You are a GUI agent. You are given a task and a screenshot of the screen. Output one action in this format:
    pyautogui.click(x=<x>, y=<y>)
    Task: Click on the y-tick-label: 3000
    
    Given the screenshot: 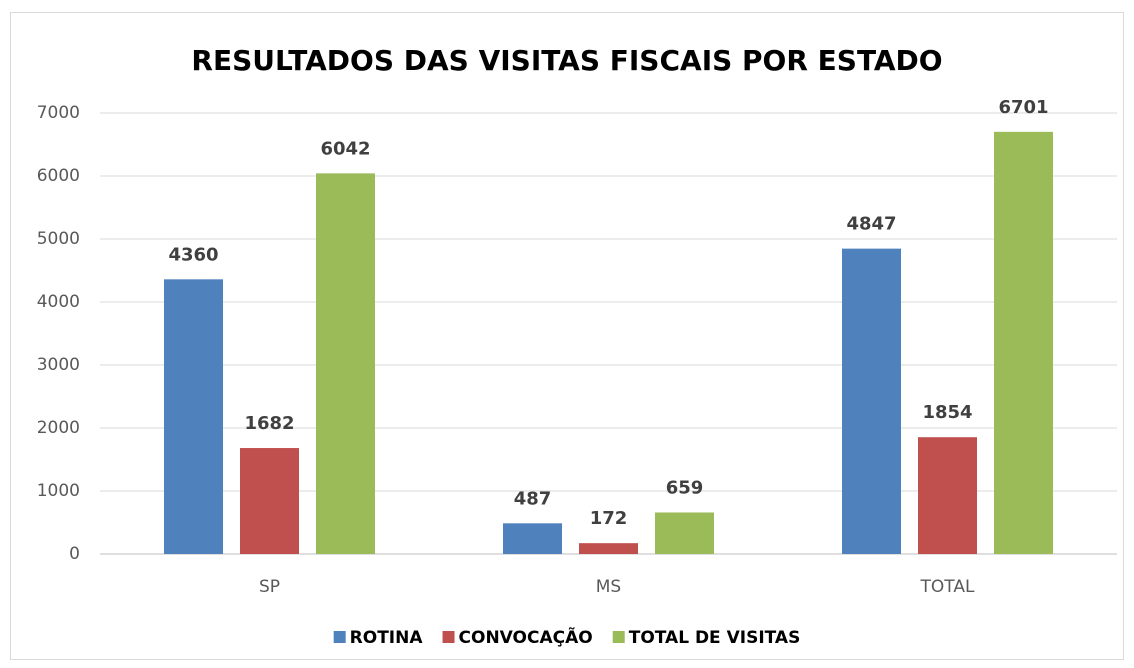 What is the action you would take?
    pyautogui.click(x=58, y=365)
    